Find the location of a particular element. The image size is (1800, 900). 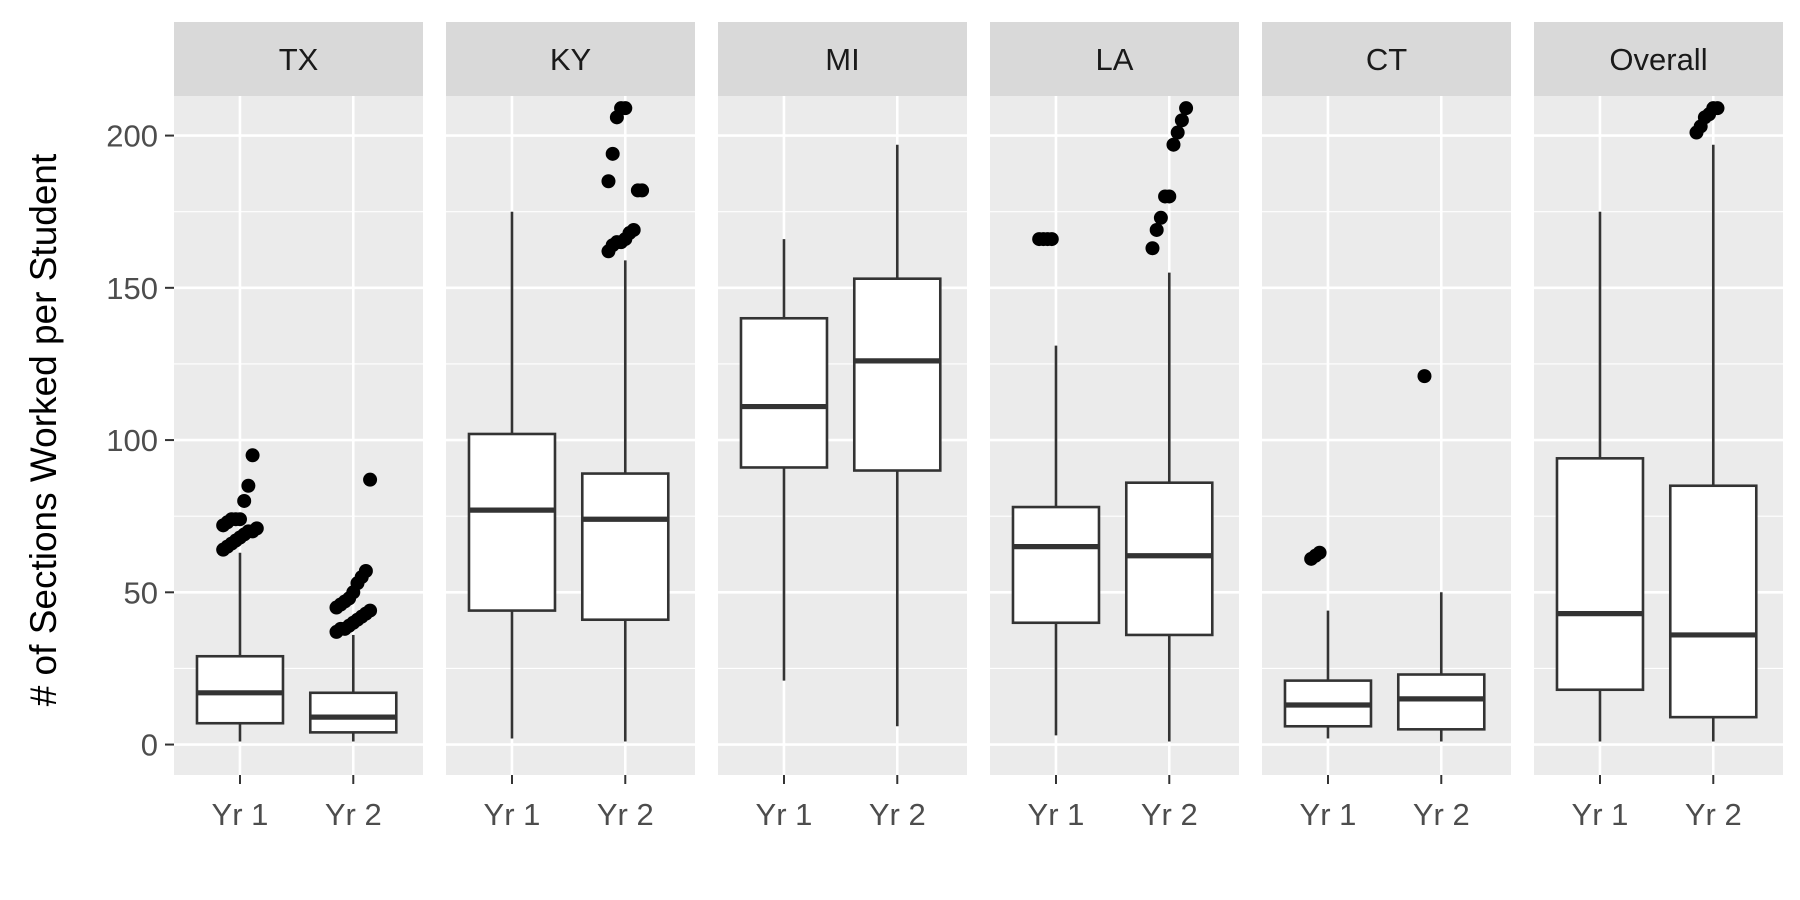

facet-strip-label: TX is located at coordinates (299, 59).